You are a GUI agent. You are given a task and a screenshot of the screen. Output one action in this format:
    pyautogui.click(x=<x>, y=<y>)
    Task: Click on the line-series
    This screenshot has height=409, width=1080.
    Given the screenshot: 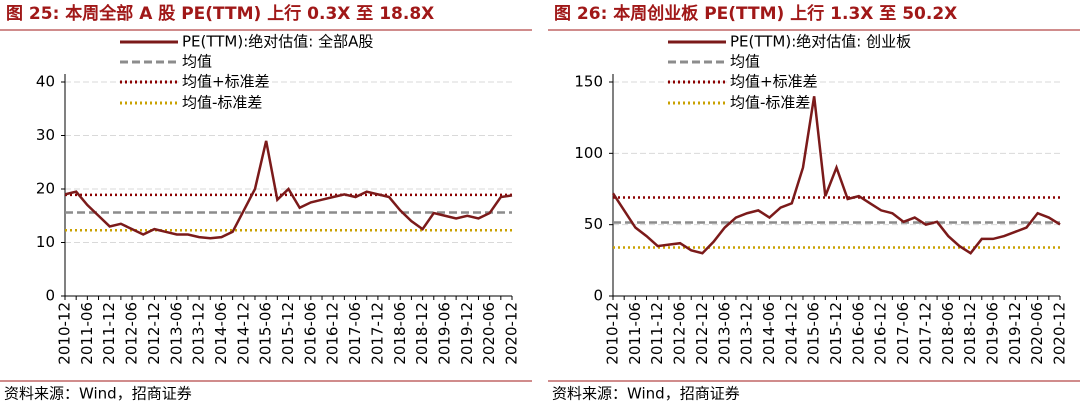 What is the action you would take?
    pyautogui.click(x=288, y=190)
    